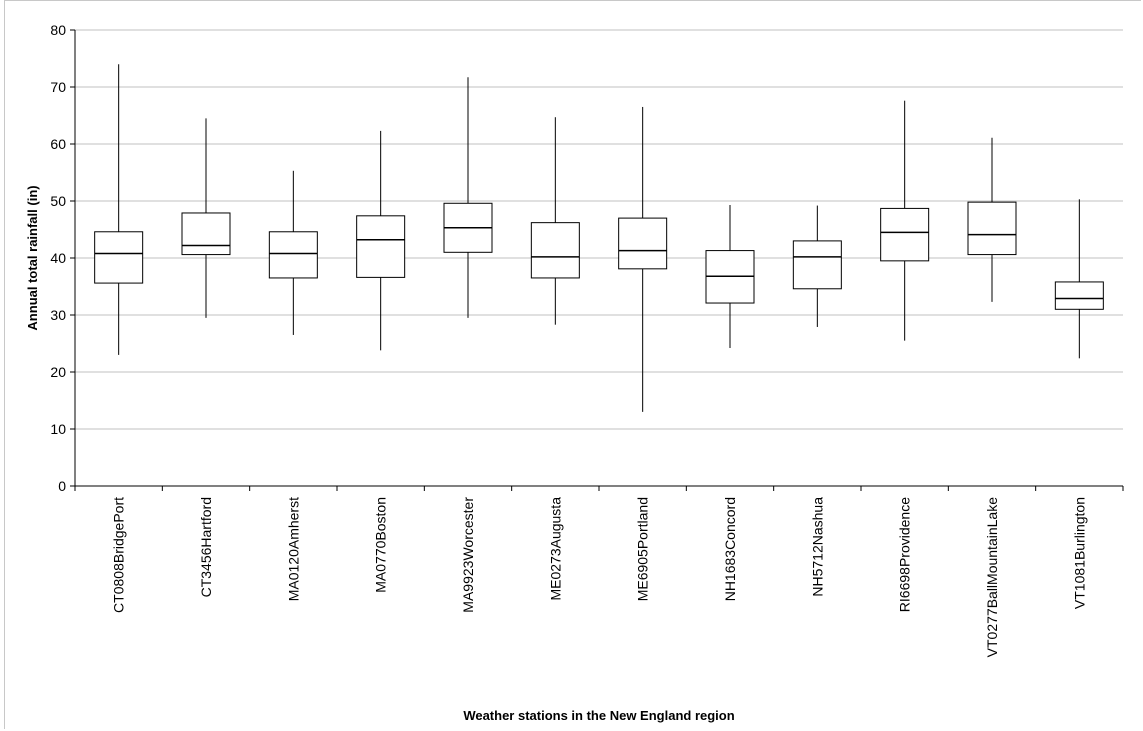 The image size is (1143, 731). Describe the element at coordinates (381, 545) in the screenshot. I see `x-category-label: MA0770Boston` at that location.